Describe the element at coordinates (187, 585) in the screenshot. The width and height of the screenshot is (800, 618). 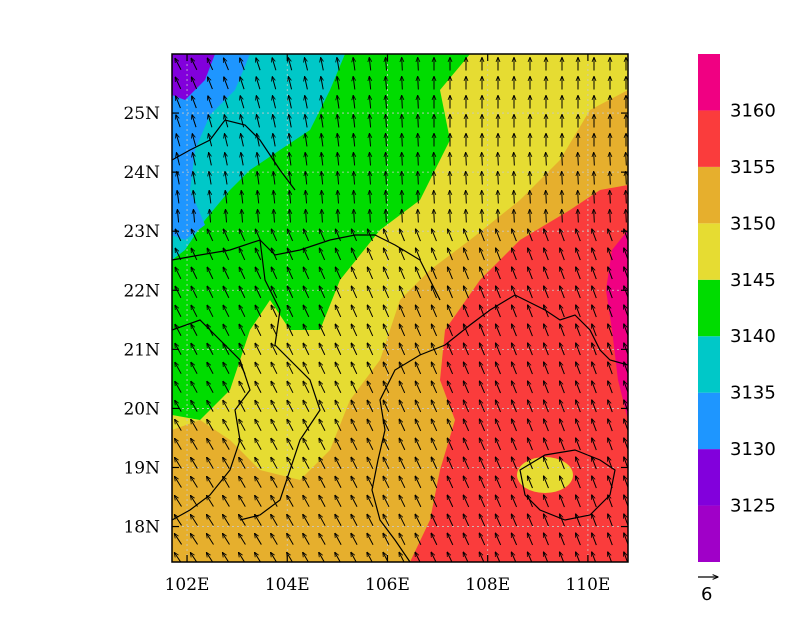
I see `lon-tick-label: 102E` at that location.